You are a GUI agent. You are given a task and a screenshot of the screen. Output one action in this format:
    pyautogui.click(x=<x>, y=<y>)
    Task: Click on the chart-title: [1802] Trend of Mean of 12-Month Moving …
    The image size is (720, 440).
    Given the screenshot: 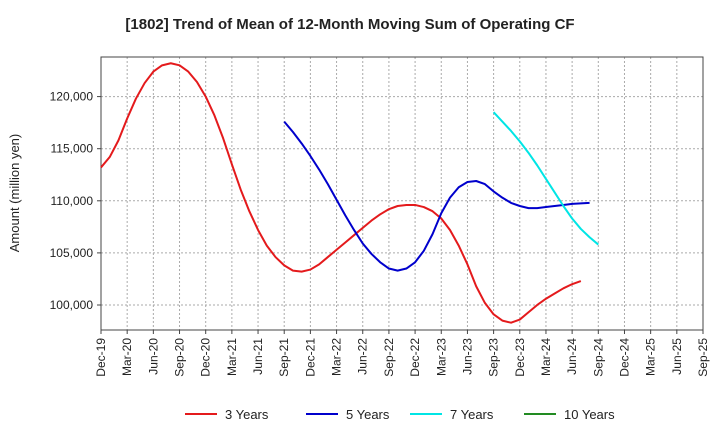 What is the action you would take?
    pyautogui.click(x=349, y=24)
    